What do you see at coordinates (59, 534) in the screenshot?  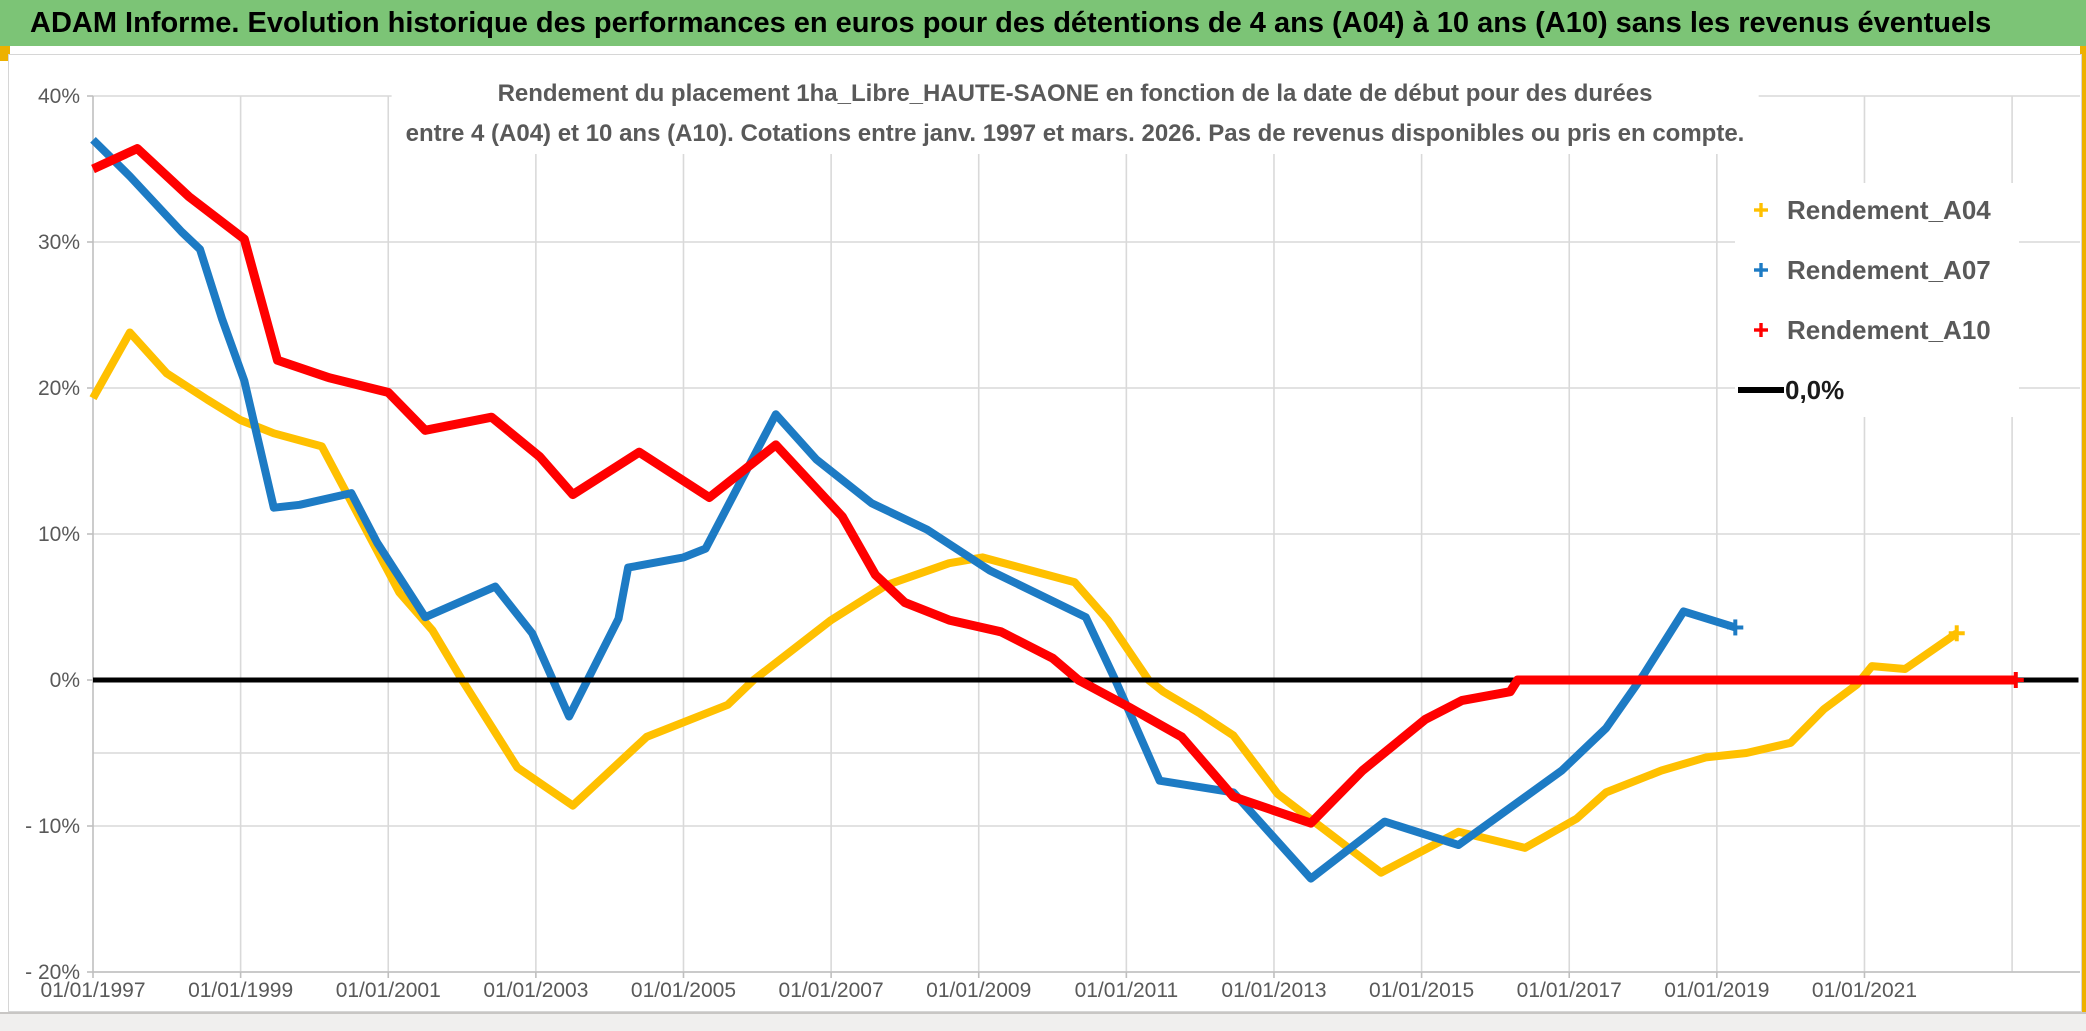 I see `y-axis-label-10: 10%` at bounding box center [59, 534].